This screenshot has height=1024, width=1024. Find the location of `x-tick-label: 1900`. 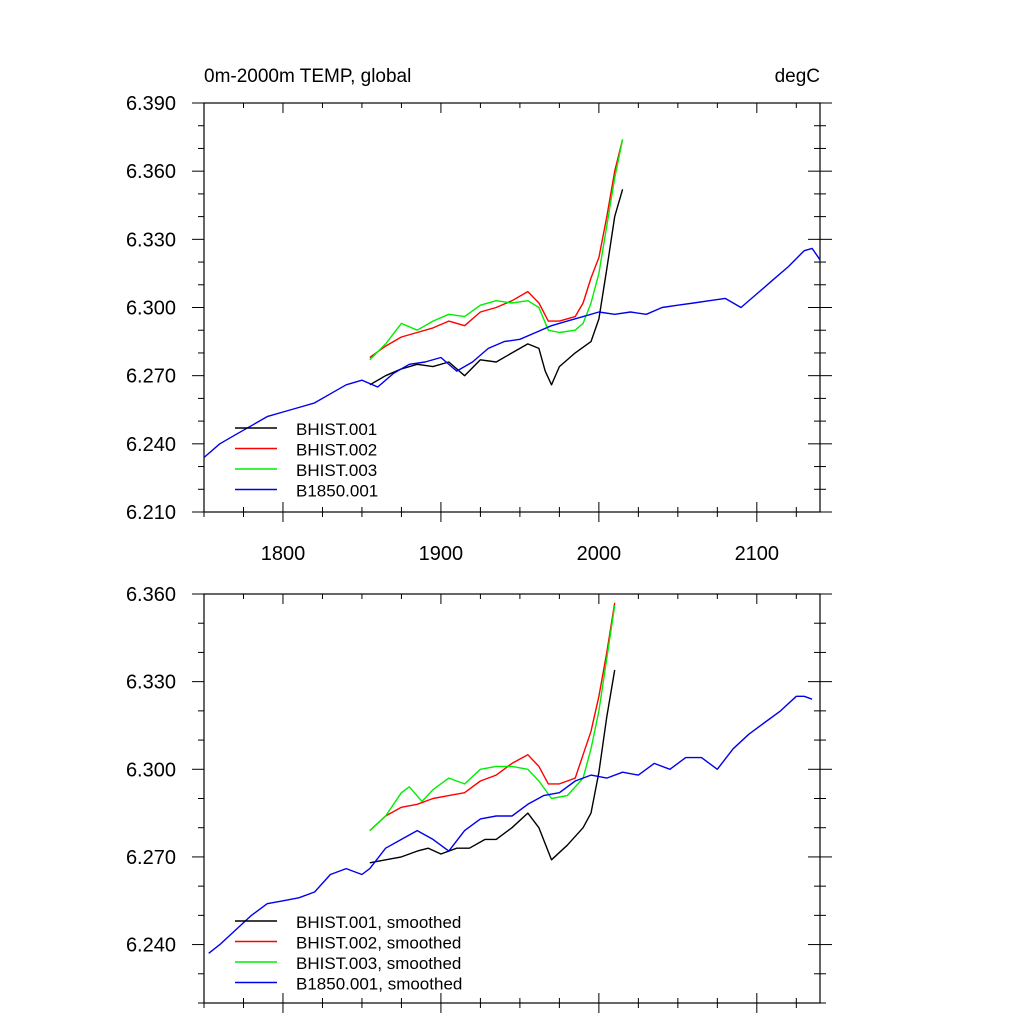

x-tick-label: 1900 is located at coordinates (441, 554).